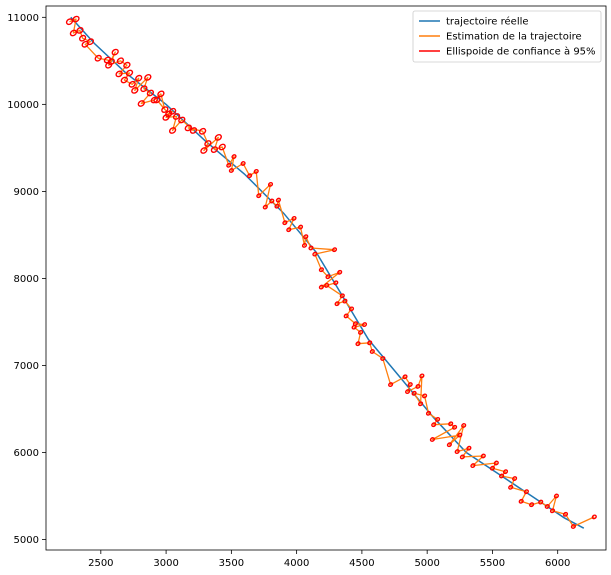 The height and width of the screenshot is (575, 611). What do you see at coordinates (426, 563) in the screenshot?
I see `x-tick-label: 5000` at bounding box center [426, 563].